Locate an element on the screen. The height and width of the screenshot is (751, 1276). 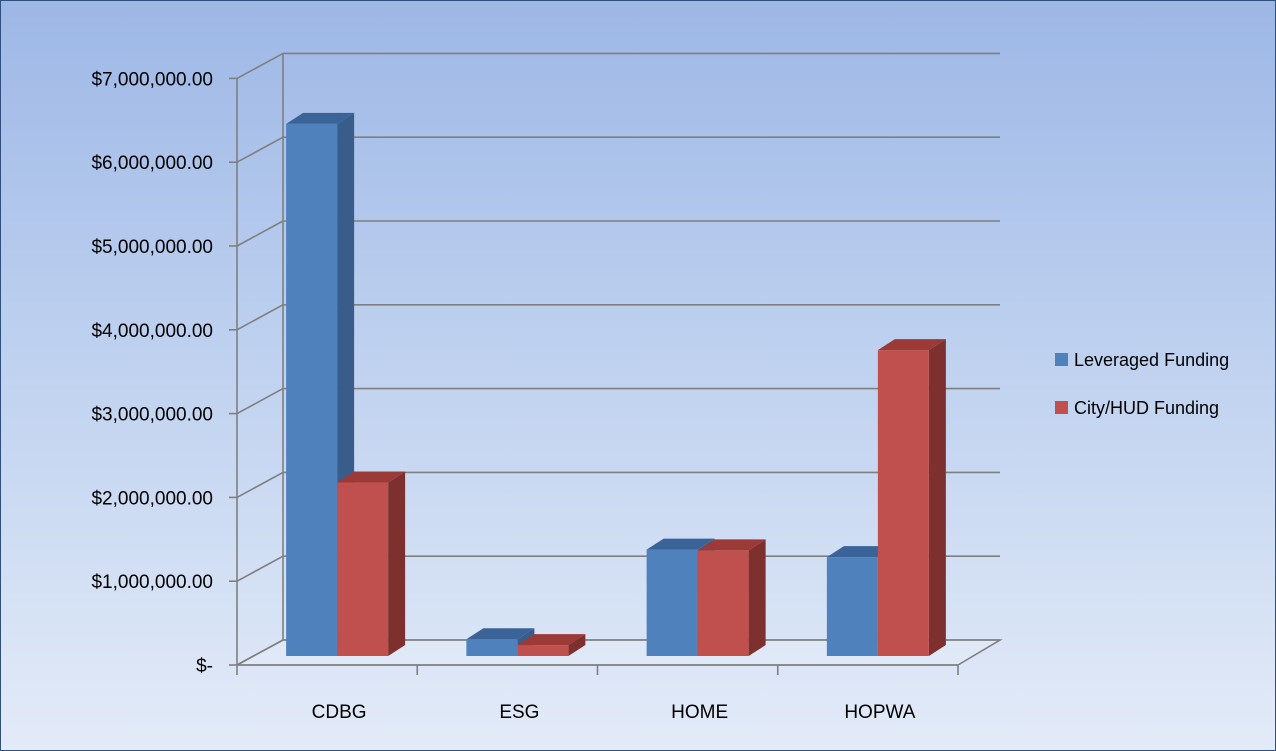
x-category-label: HOPWA is located at coordinates (879, 712).